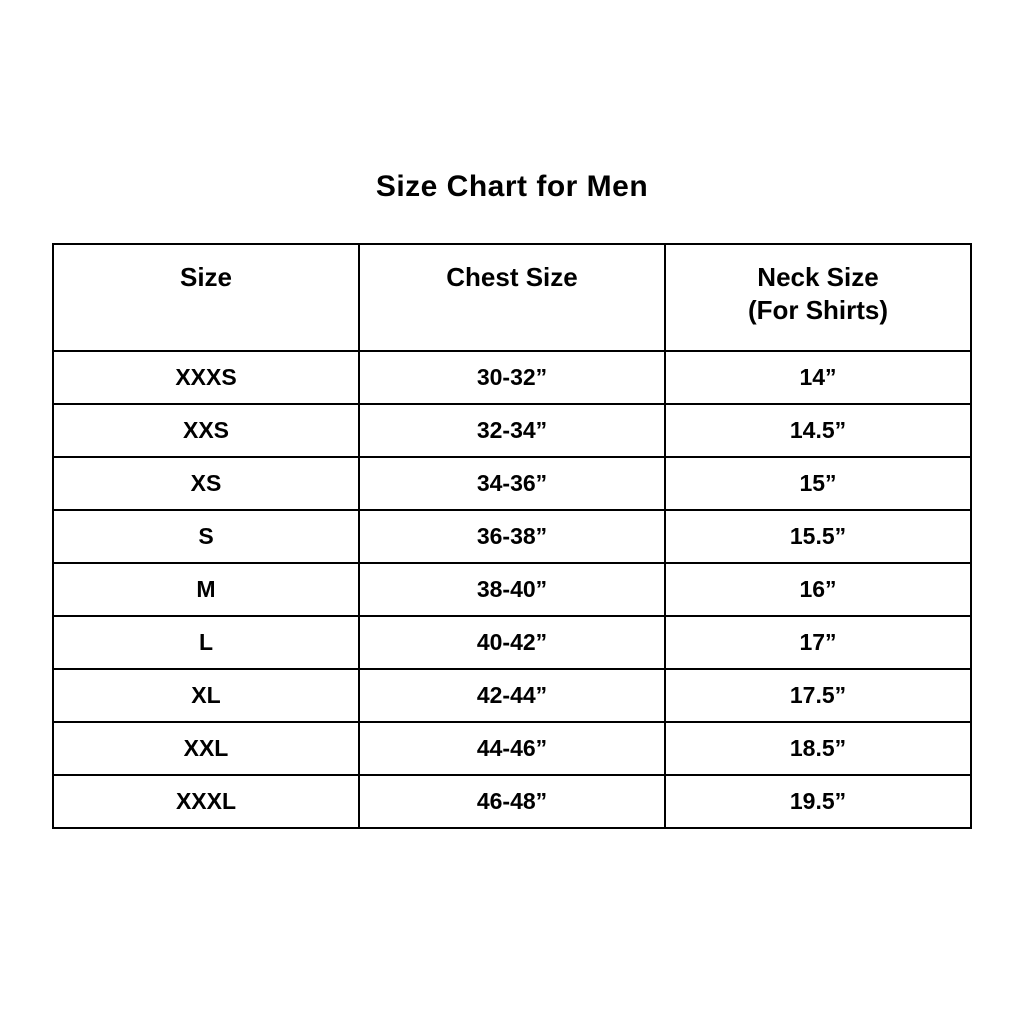  Describe the element at coordinates (818, 642) in the screenshot. I see `neck-cell: 17”` at that location.